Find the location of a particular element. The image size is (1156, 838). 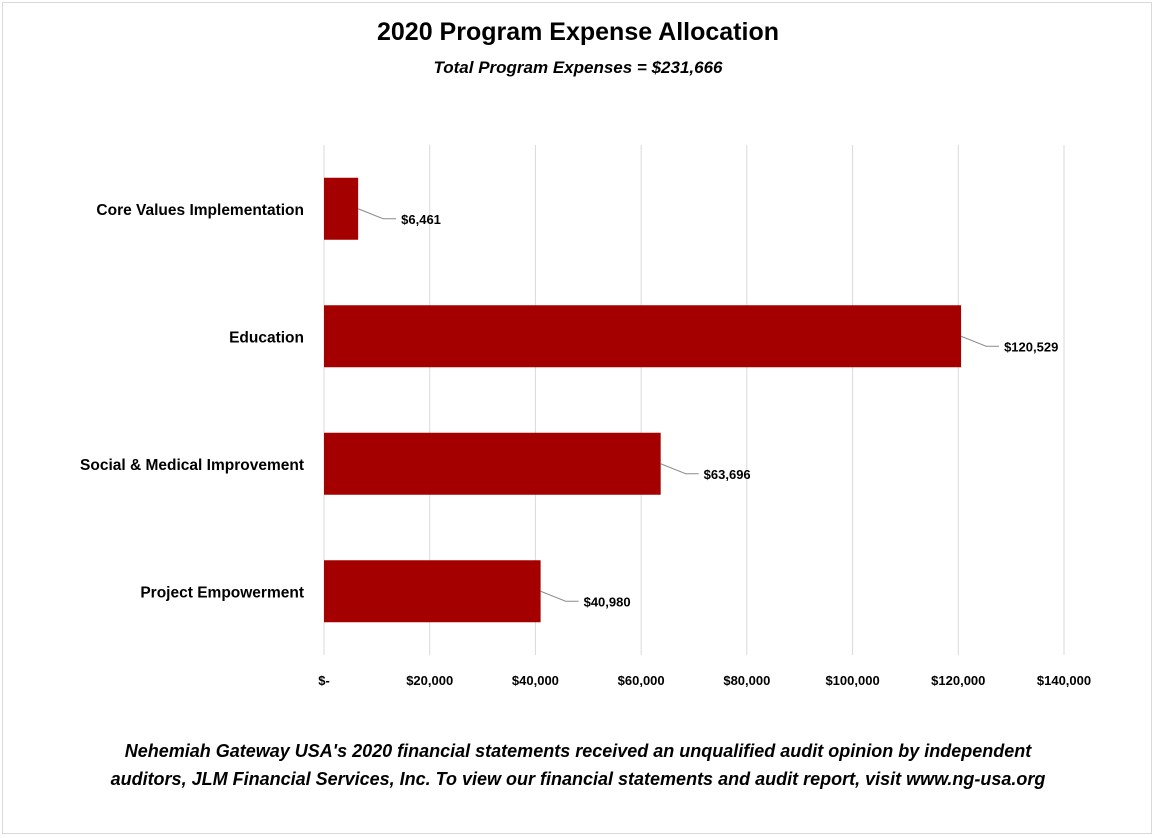

x-tick-label: $120,000 is located at coordinates (958, 680).